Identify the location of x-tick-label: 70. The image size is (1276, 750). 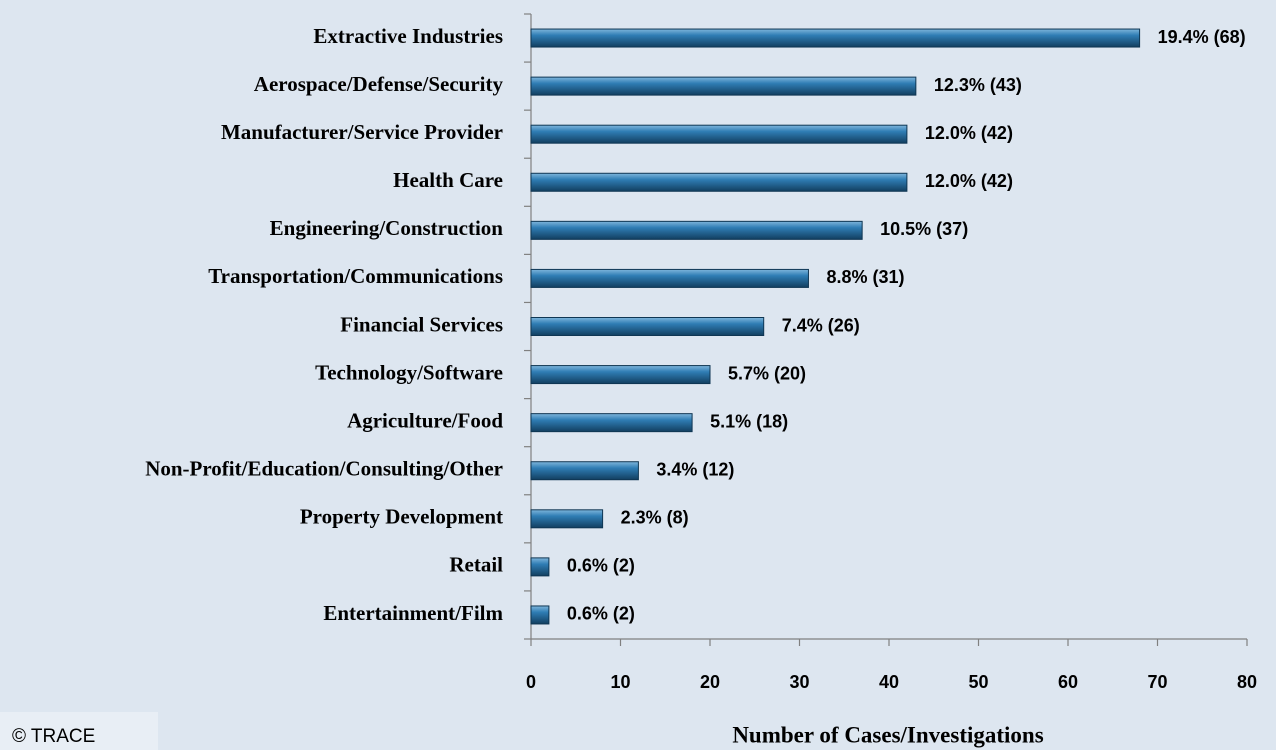
(1157, 682).